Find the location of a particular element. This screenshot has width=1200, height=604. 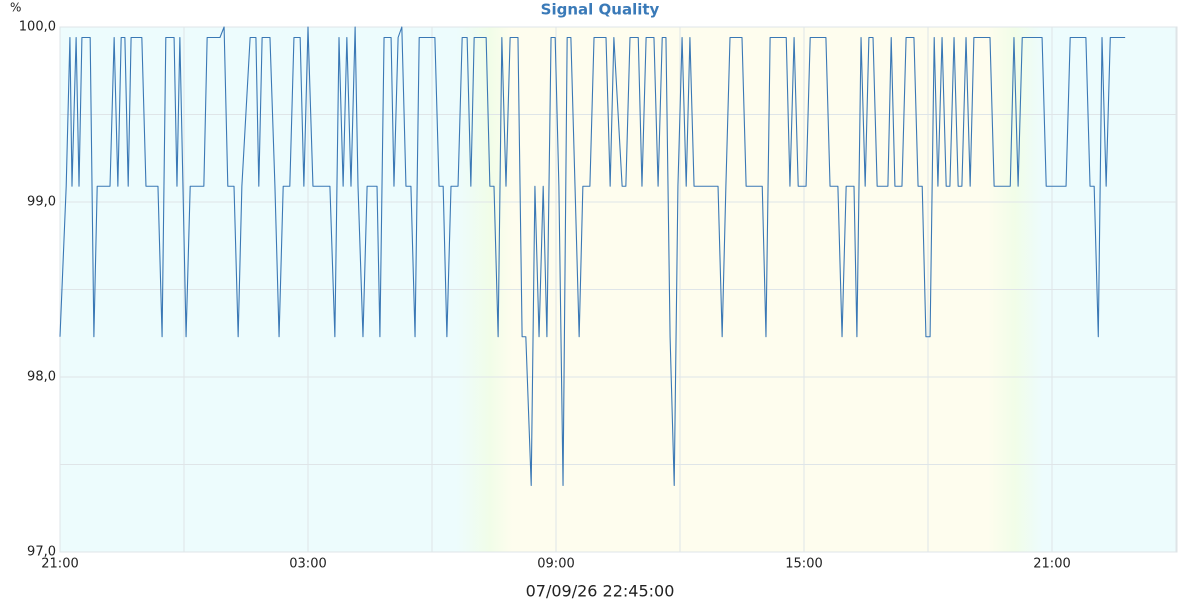

y-unit: % is located at coordinates (15, 8).